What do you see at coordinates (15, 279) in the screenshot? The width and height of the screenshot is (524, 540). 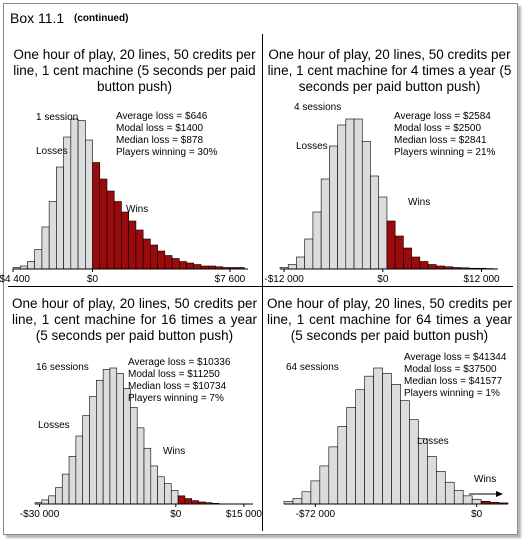 I see `x-tick-label: -$4 400` at bounding box center [15, 279].